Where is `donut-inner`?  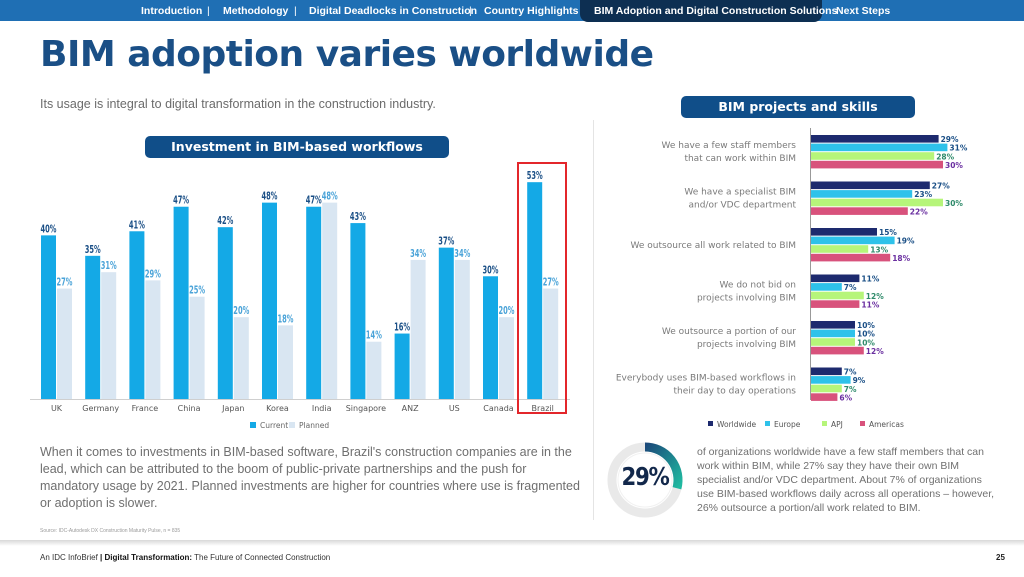
donut-inner is located at coordinates (645, 480).